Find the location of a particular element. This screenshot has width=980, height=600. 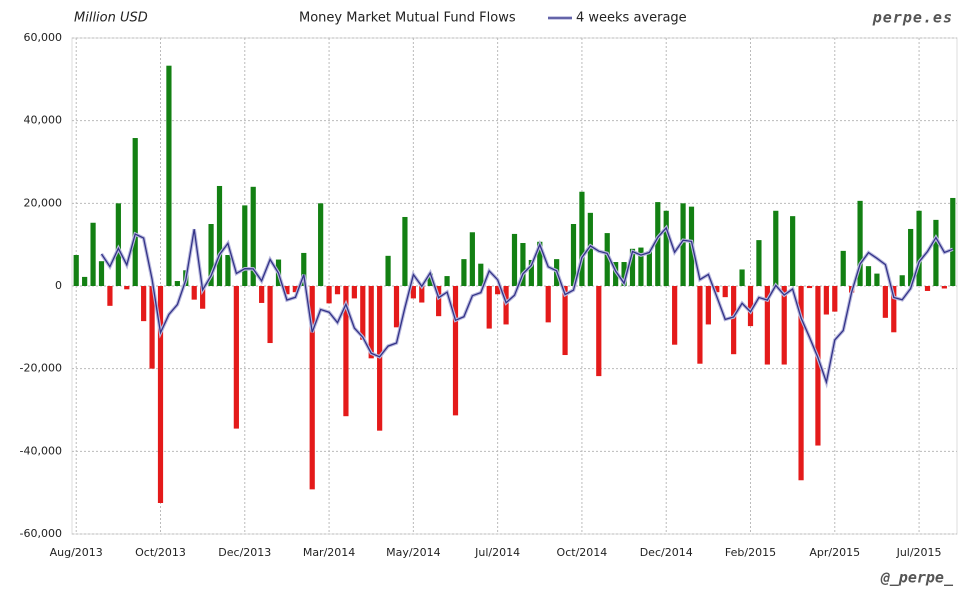

x-tick-label: Aug/2013 is located at coordinates (76, 552).